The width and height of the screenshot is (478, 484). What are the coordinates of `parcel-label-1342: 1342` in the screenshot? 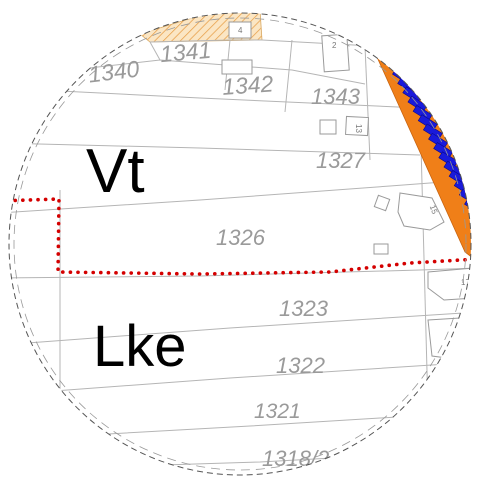 It's located at (247, 85).